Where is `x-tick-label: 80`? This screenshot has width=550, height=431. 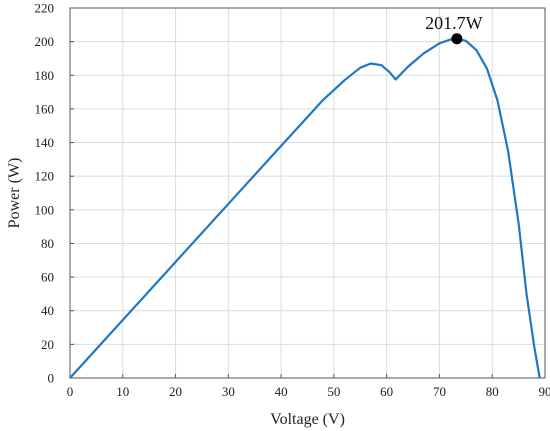 x-tick-label: 80 is located at coordinates (492, 391).